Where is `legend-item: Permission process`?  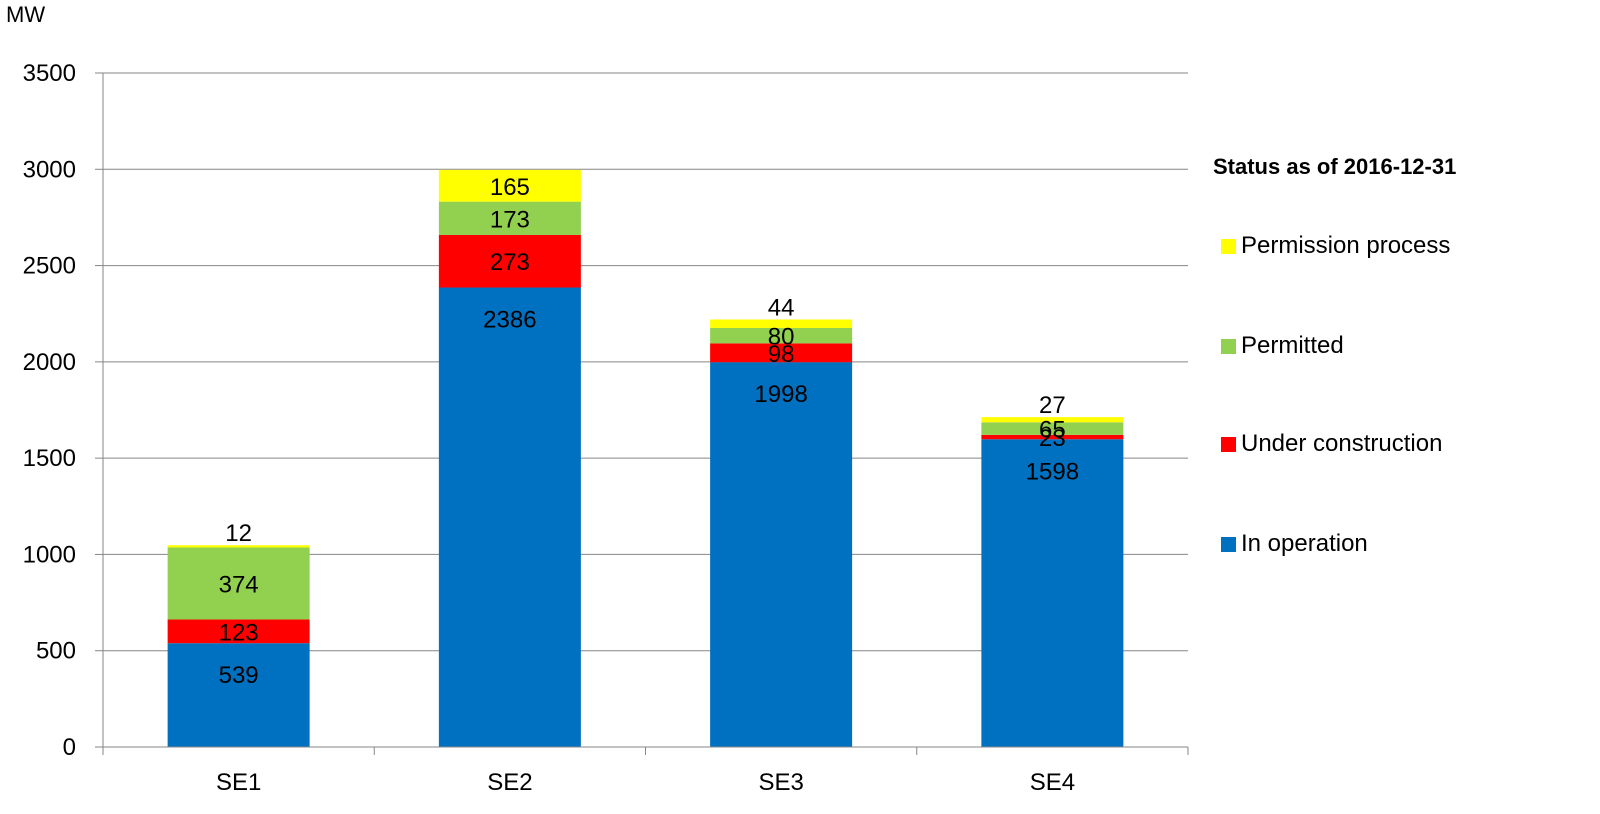
legend-item: Permission process is located at coordinates (1335, 246).